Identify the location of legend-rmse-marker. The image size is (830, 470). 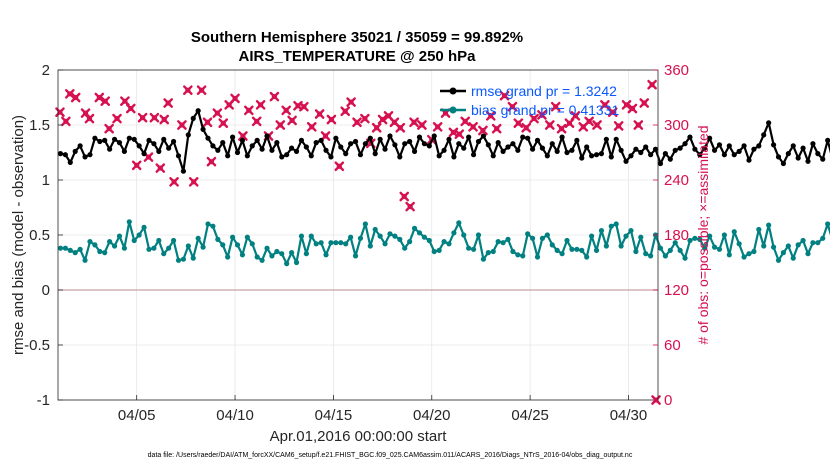
(453, 91).